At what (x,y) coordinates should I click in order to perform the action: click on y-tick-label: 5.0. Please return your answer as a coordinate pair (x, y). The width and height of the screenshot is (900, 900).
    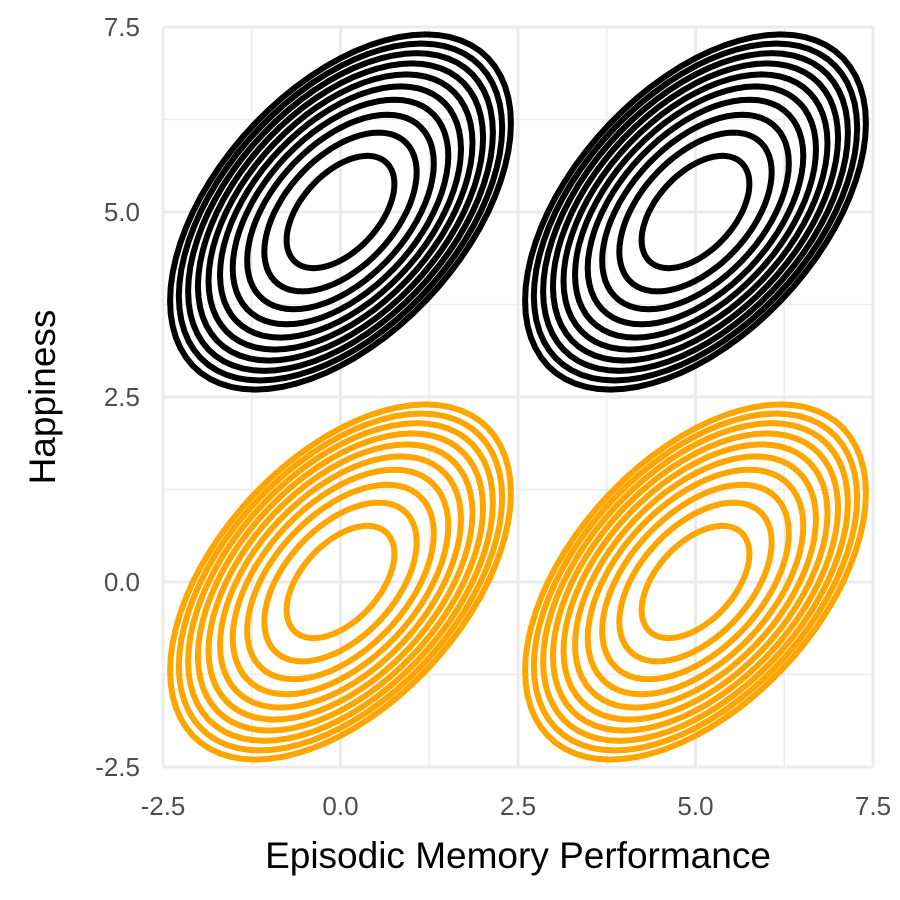
    Looking at the image, I should click on (122, 212).